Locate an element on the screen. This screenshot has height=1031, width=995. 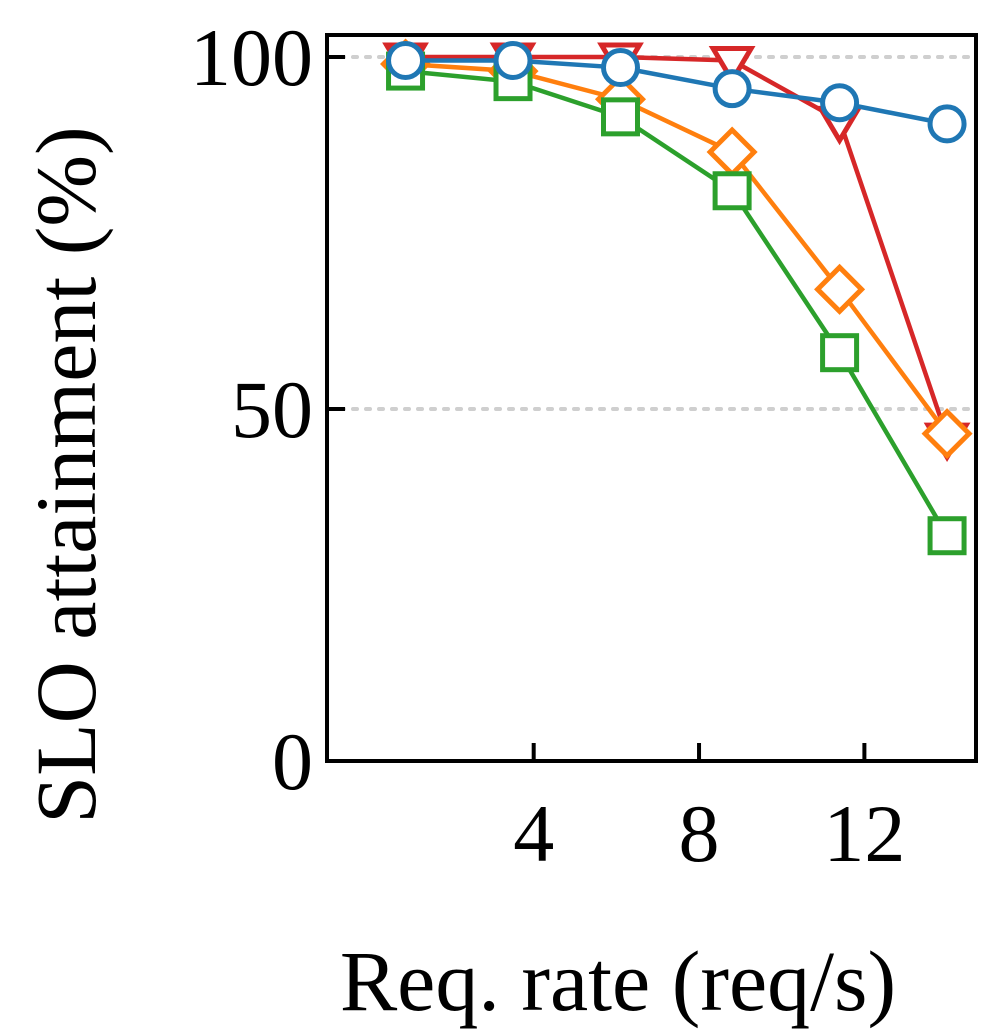
x-axis-label: Req. rate (req/s) is located at coordinates (618, 981).